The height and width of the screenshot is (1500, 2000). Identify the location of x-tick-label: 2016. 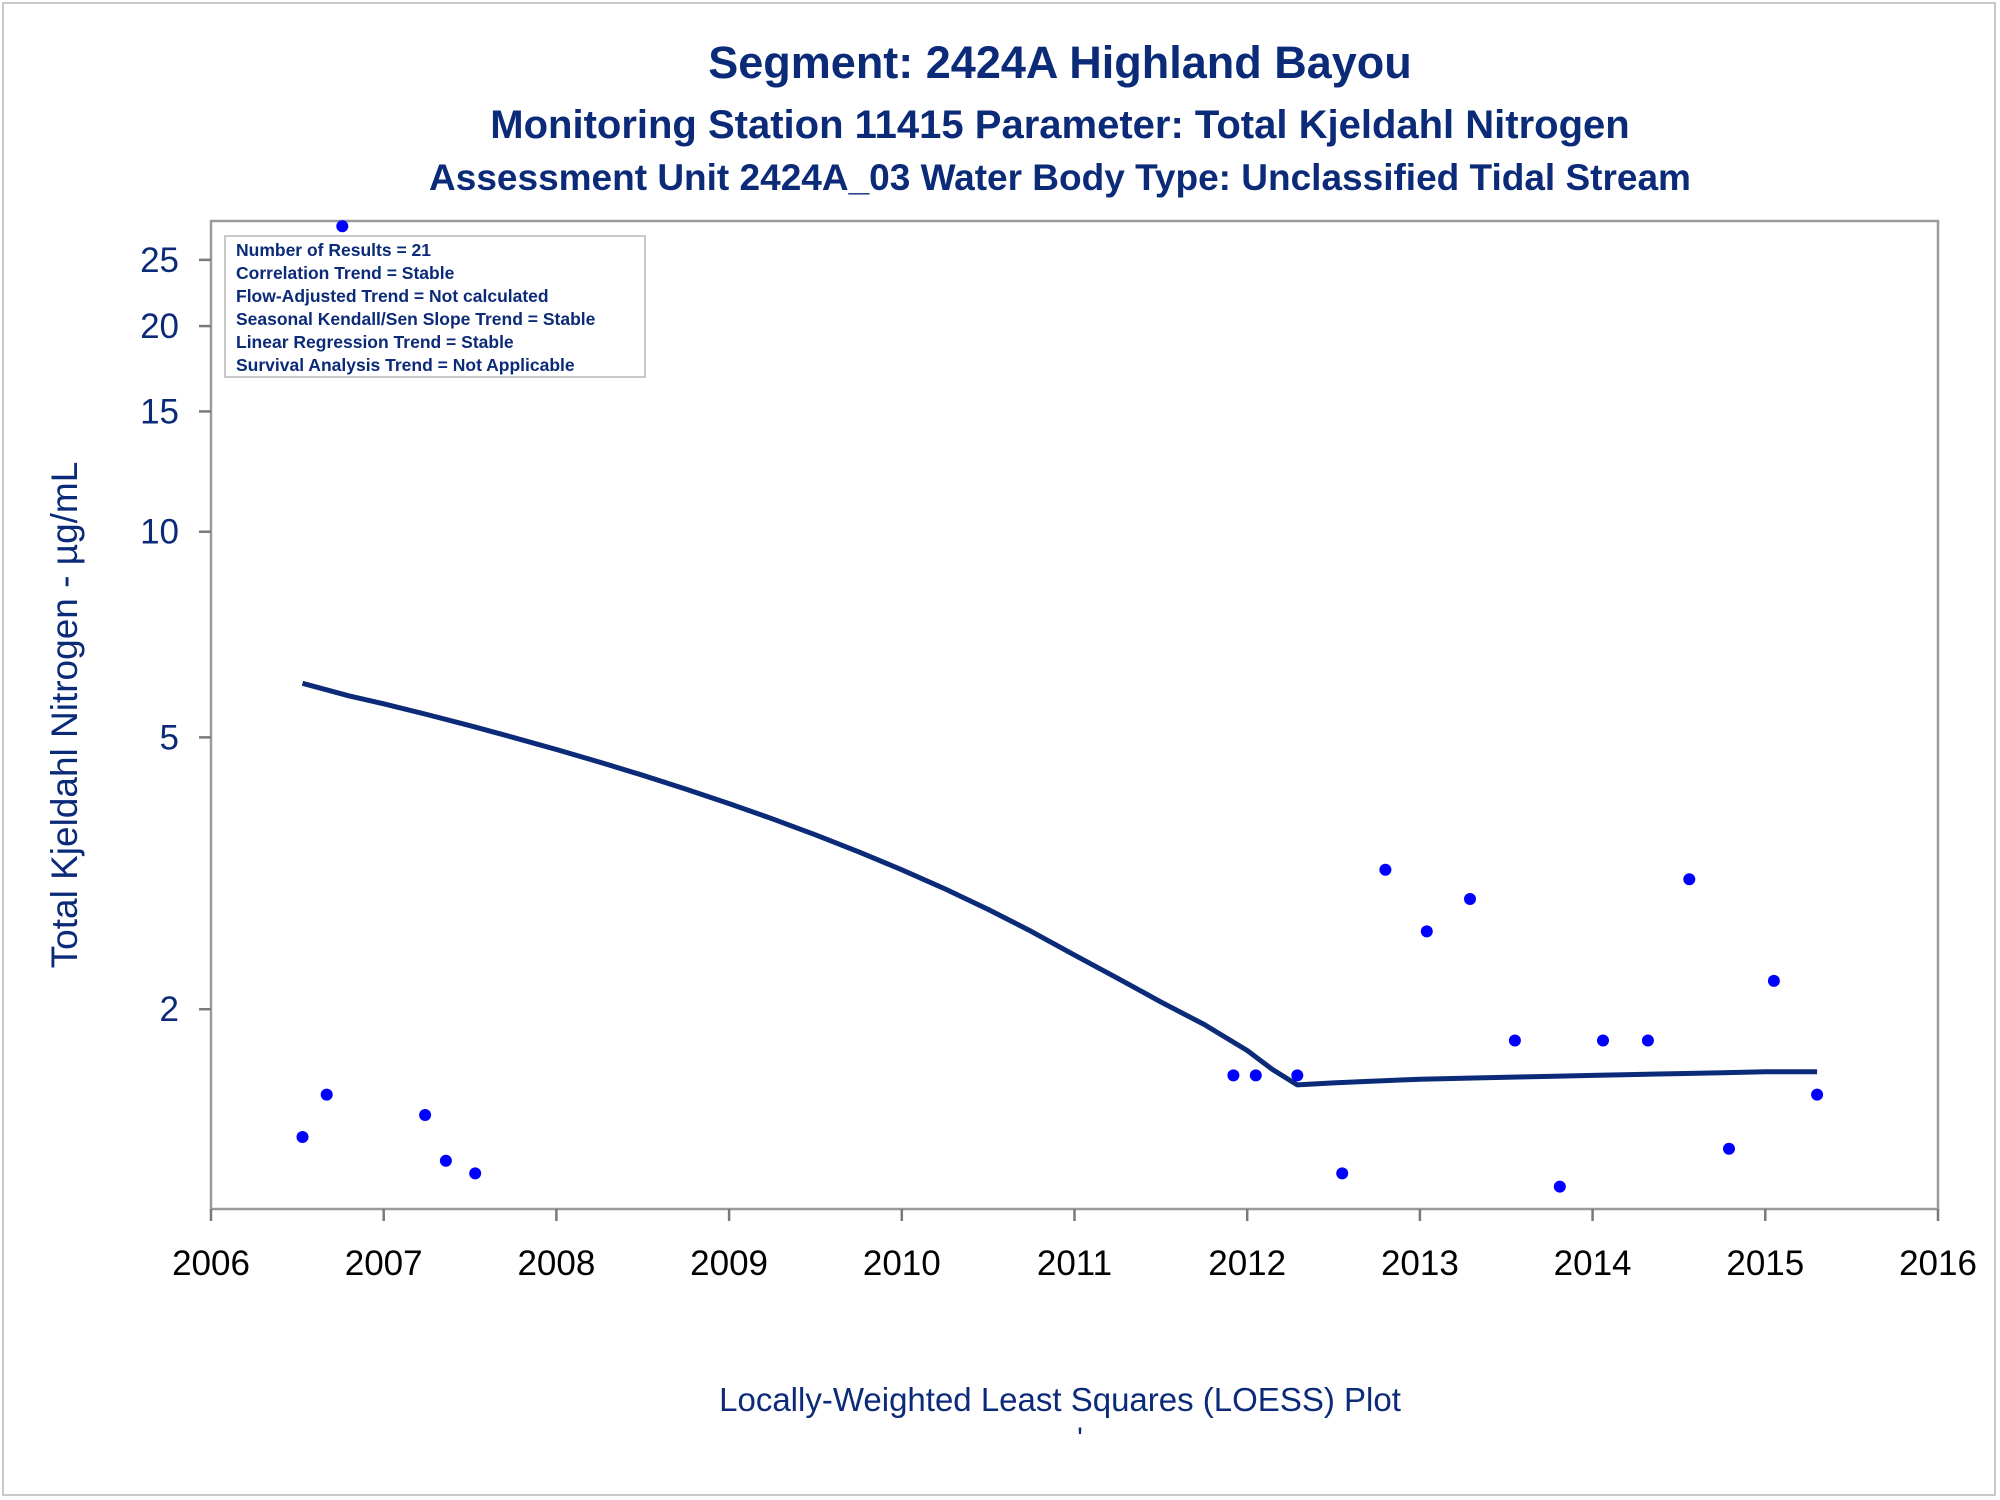
(1938, 1263).